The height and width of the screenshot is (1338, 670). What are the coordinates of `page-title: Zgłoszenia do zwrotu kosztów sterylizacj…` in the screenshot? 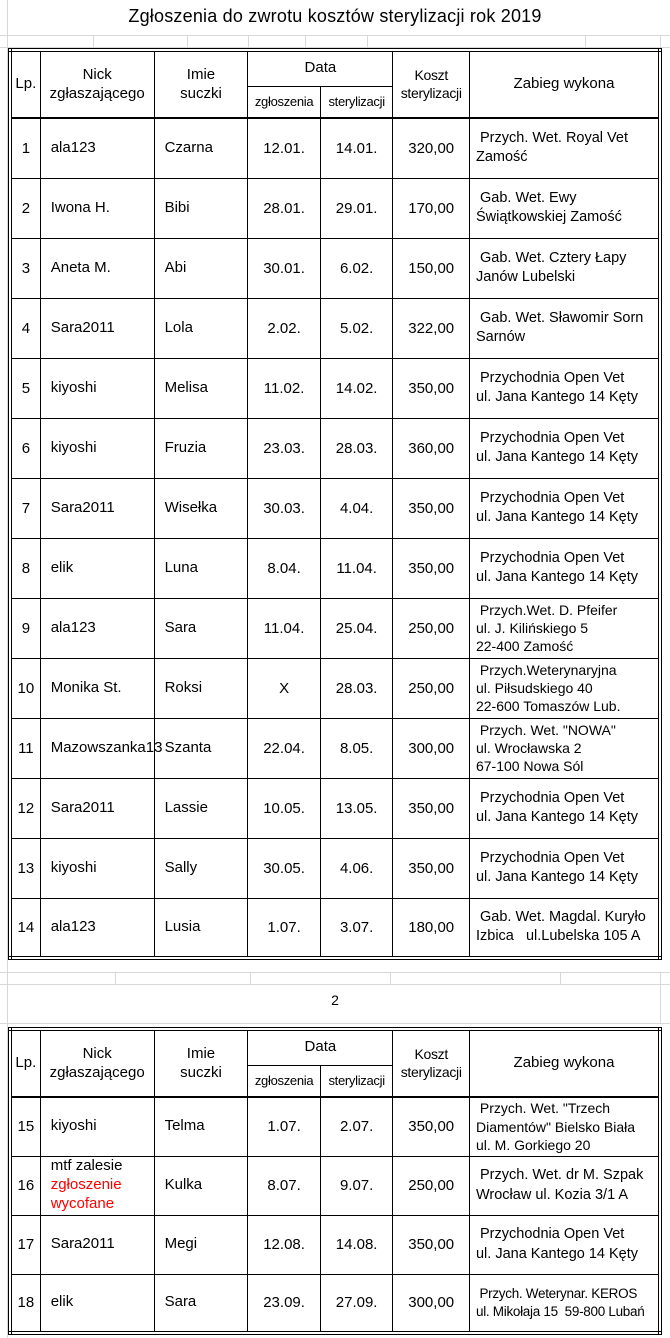 It's located at (335, 16).